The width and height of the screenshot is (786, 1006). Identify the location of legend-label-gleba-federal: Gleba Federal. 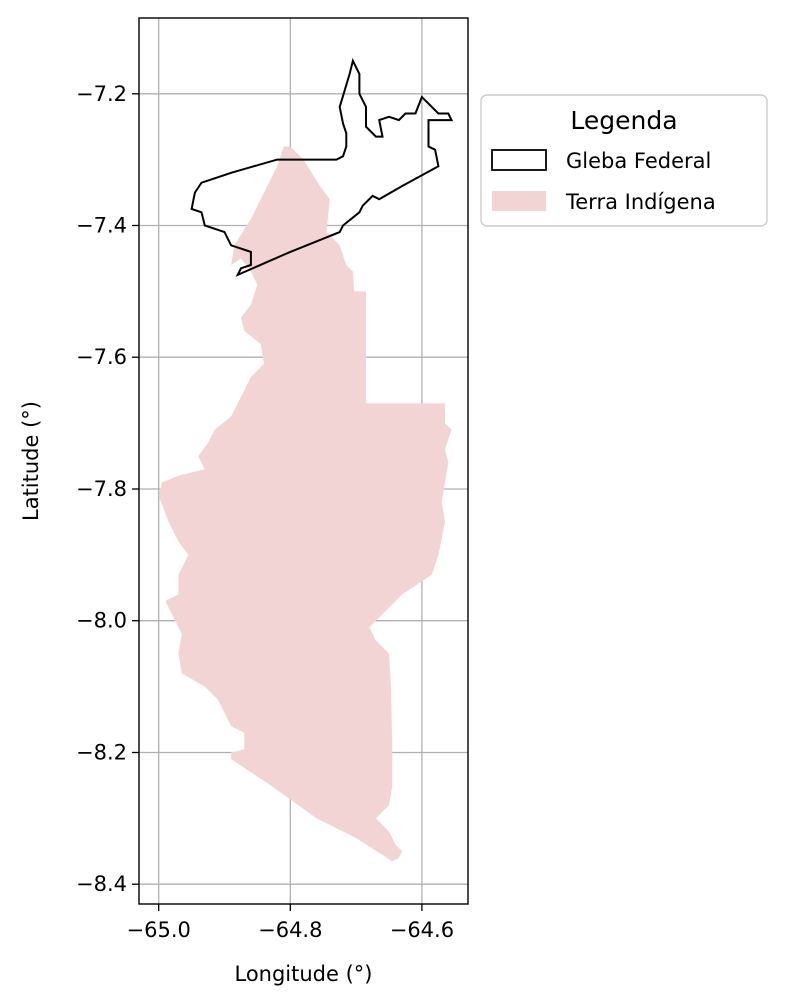
(638, 161).